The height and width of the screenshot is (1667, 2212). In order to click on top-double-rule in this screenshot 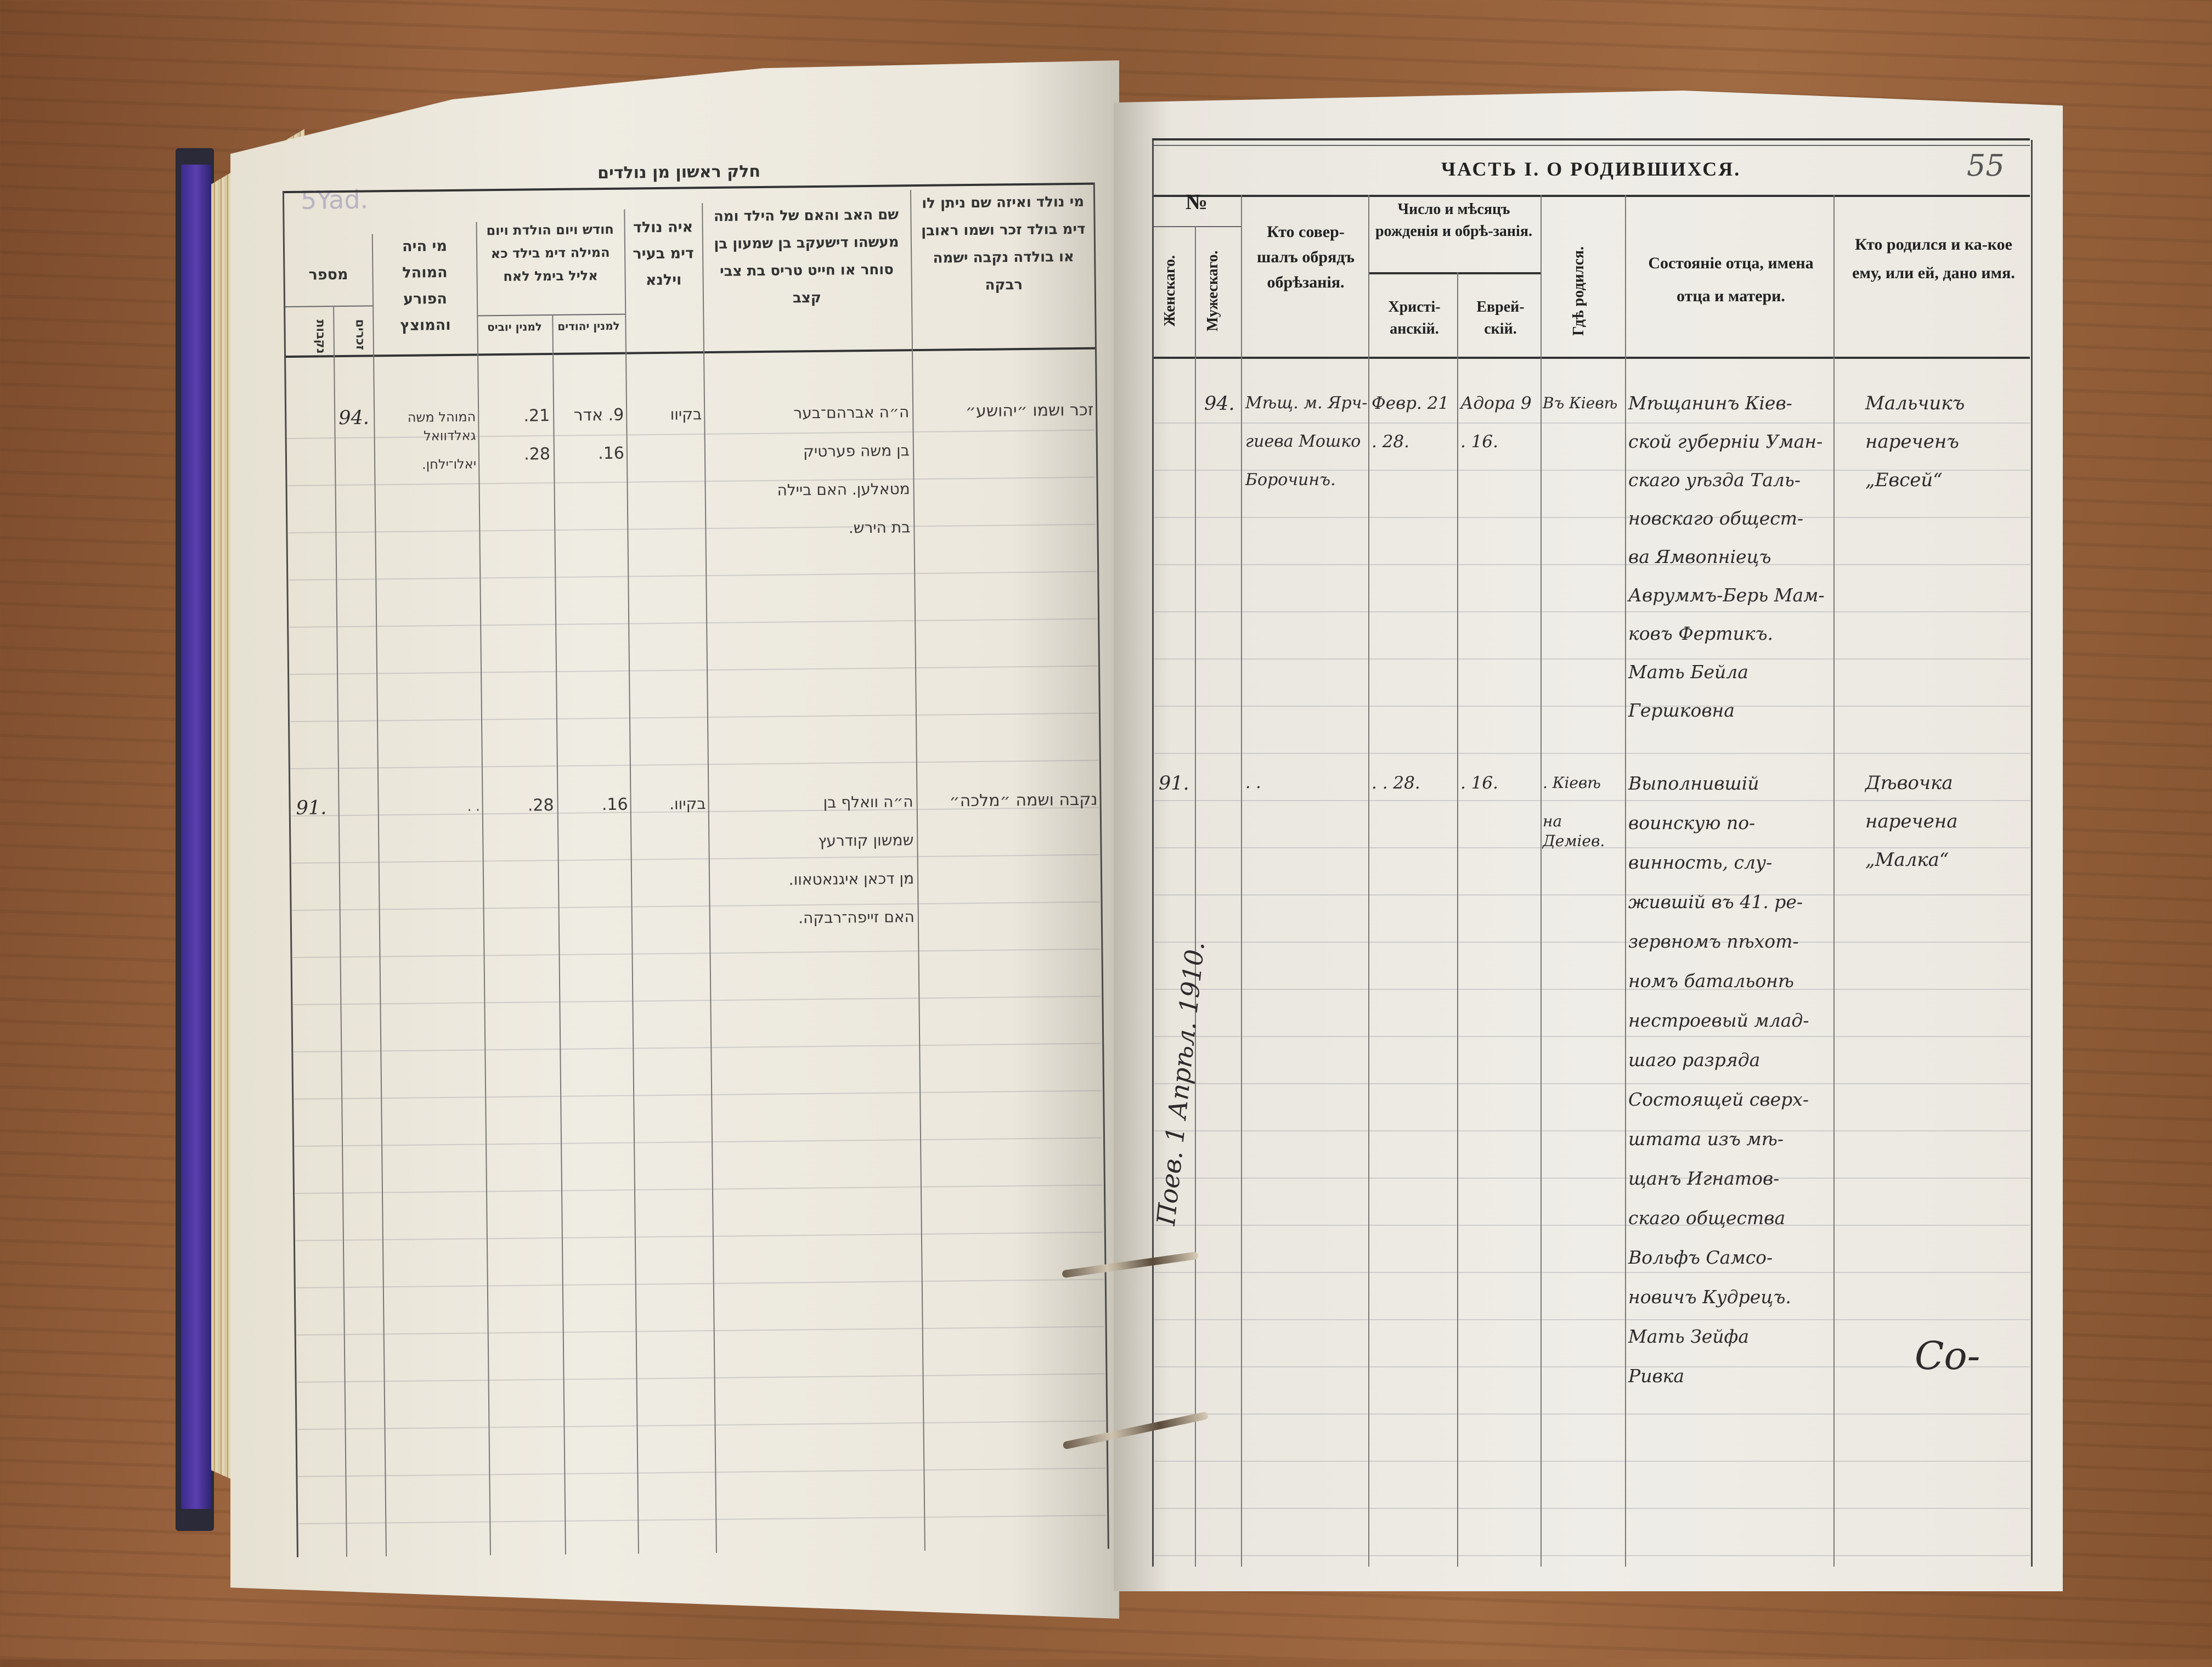, I will do `click(1591, 139)`.